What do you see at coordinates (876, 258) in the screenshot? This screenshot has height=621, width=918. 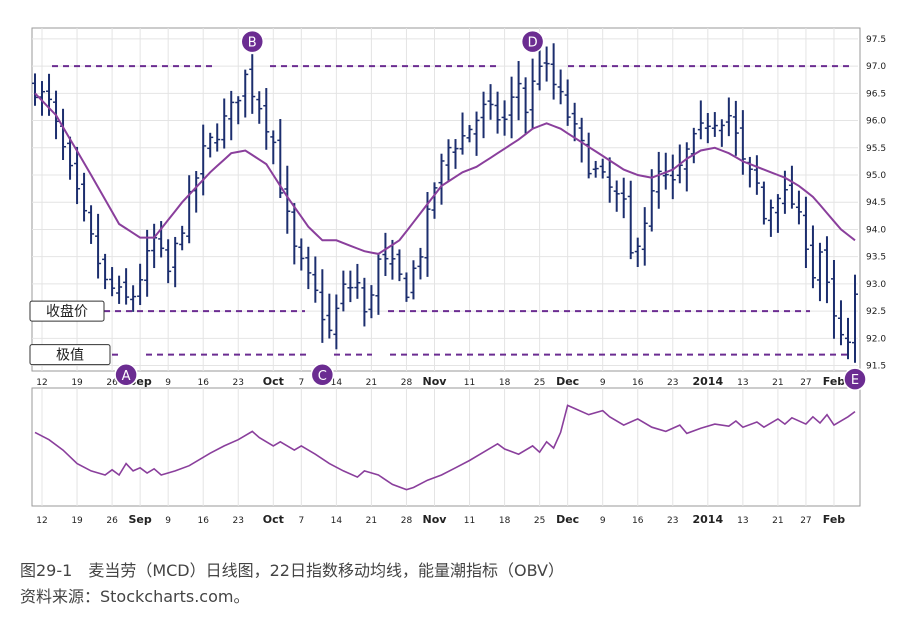 I see `price-tick-label: 93.5` at bounding box center [876, 258].